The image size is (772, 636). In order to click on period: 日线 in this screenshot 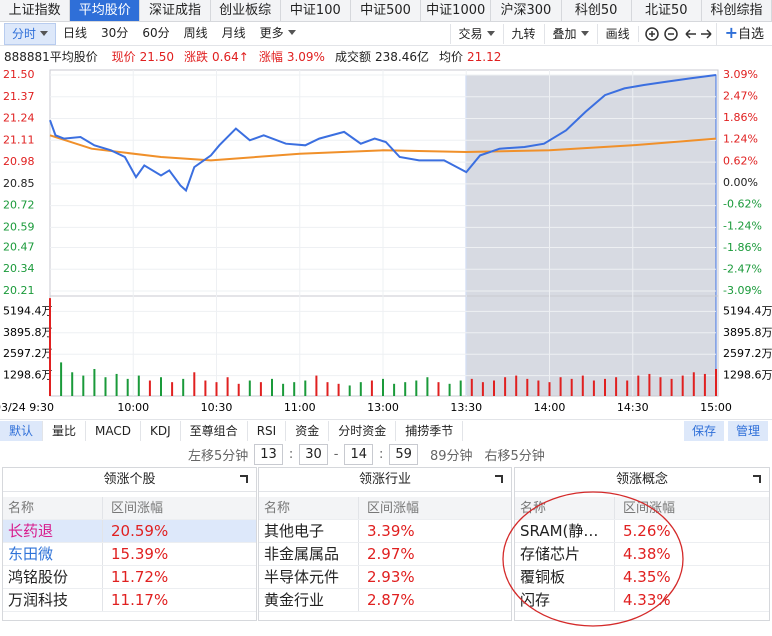, I will do `click(75, 32)`.